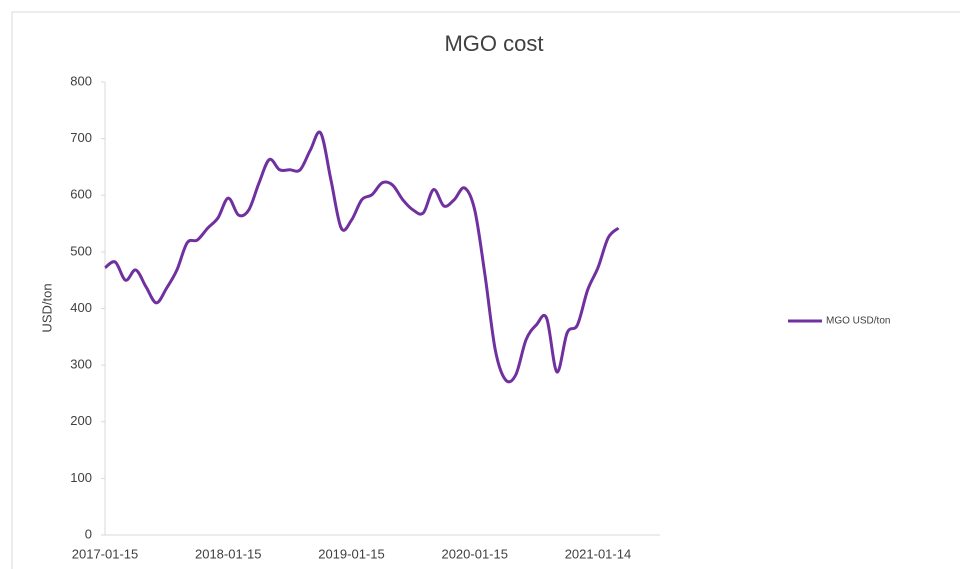  I want to click on x-tick-label: 2020-01-15, so click(474, 553).